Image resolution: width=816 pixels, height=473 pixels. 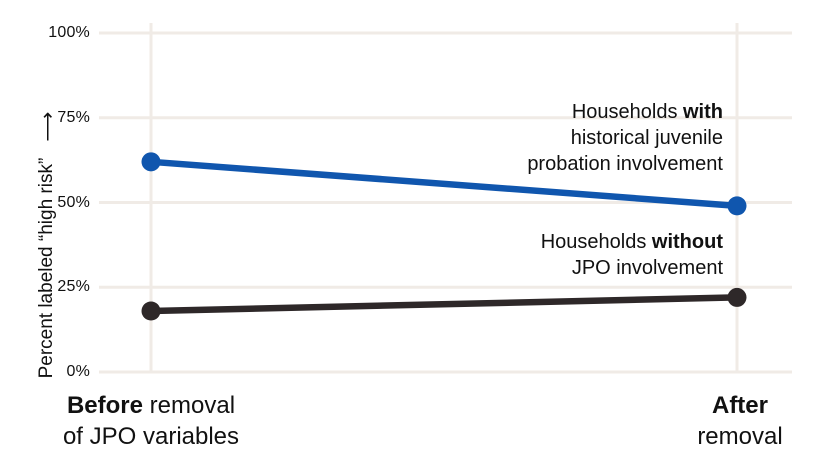 I want to click on x-label-before-bold: Before, so click(x=104, y=405).